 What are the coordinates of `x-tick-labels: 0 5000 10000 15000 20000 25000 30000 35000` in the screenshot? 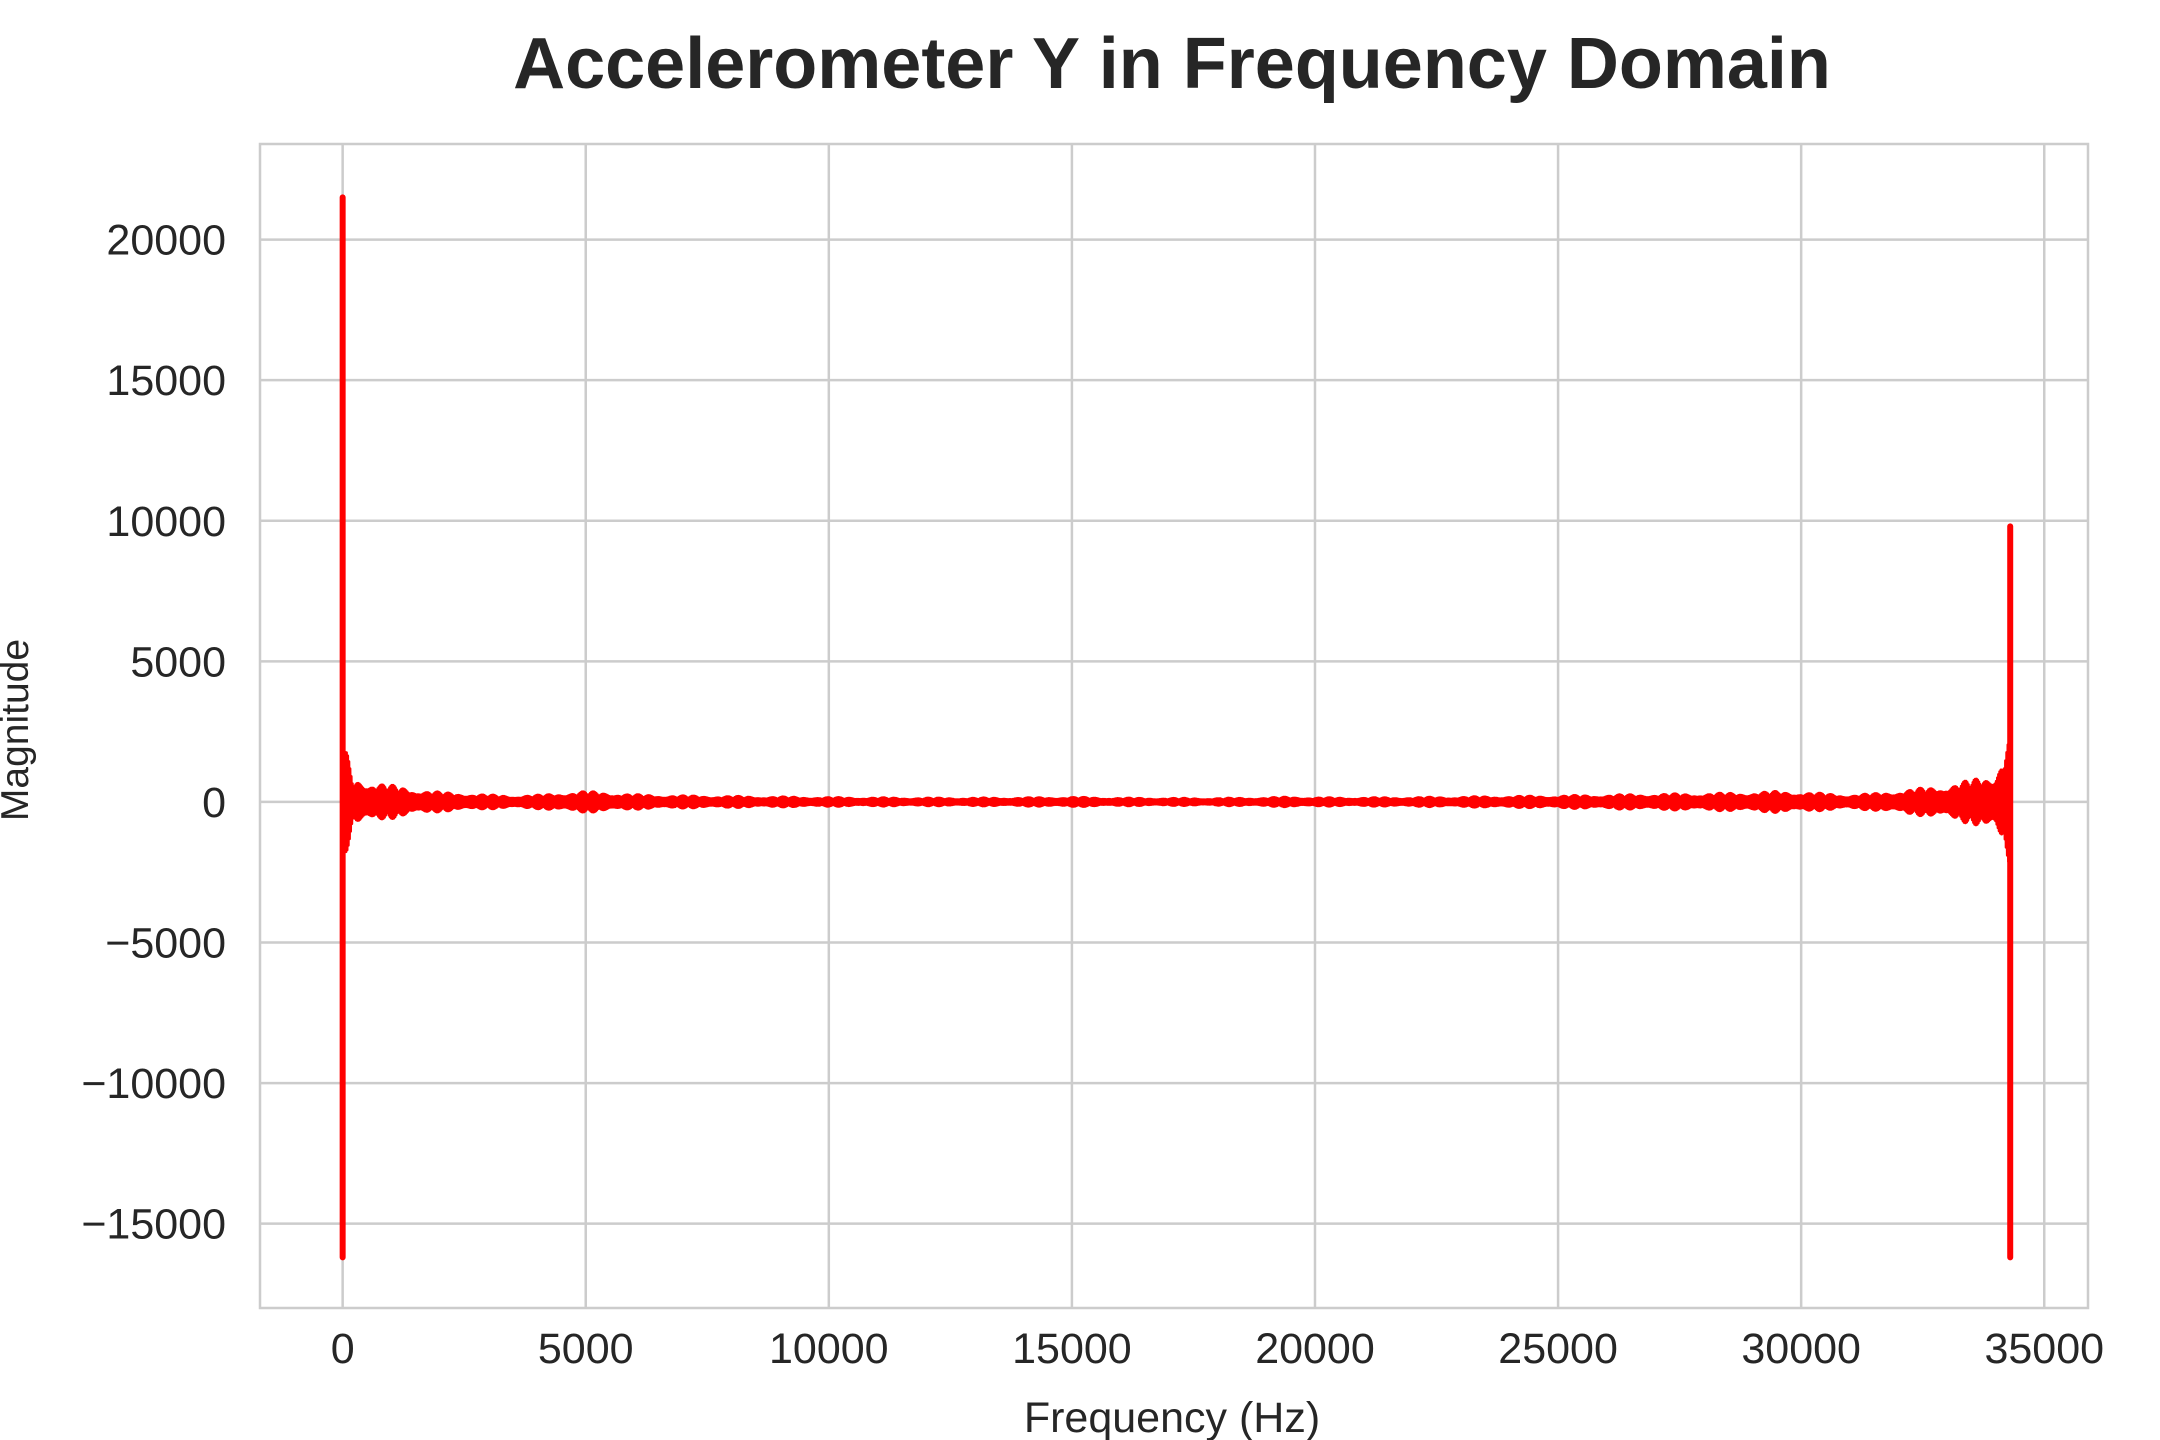 It's located at (1217, 1349).